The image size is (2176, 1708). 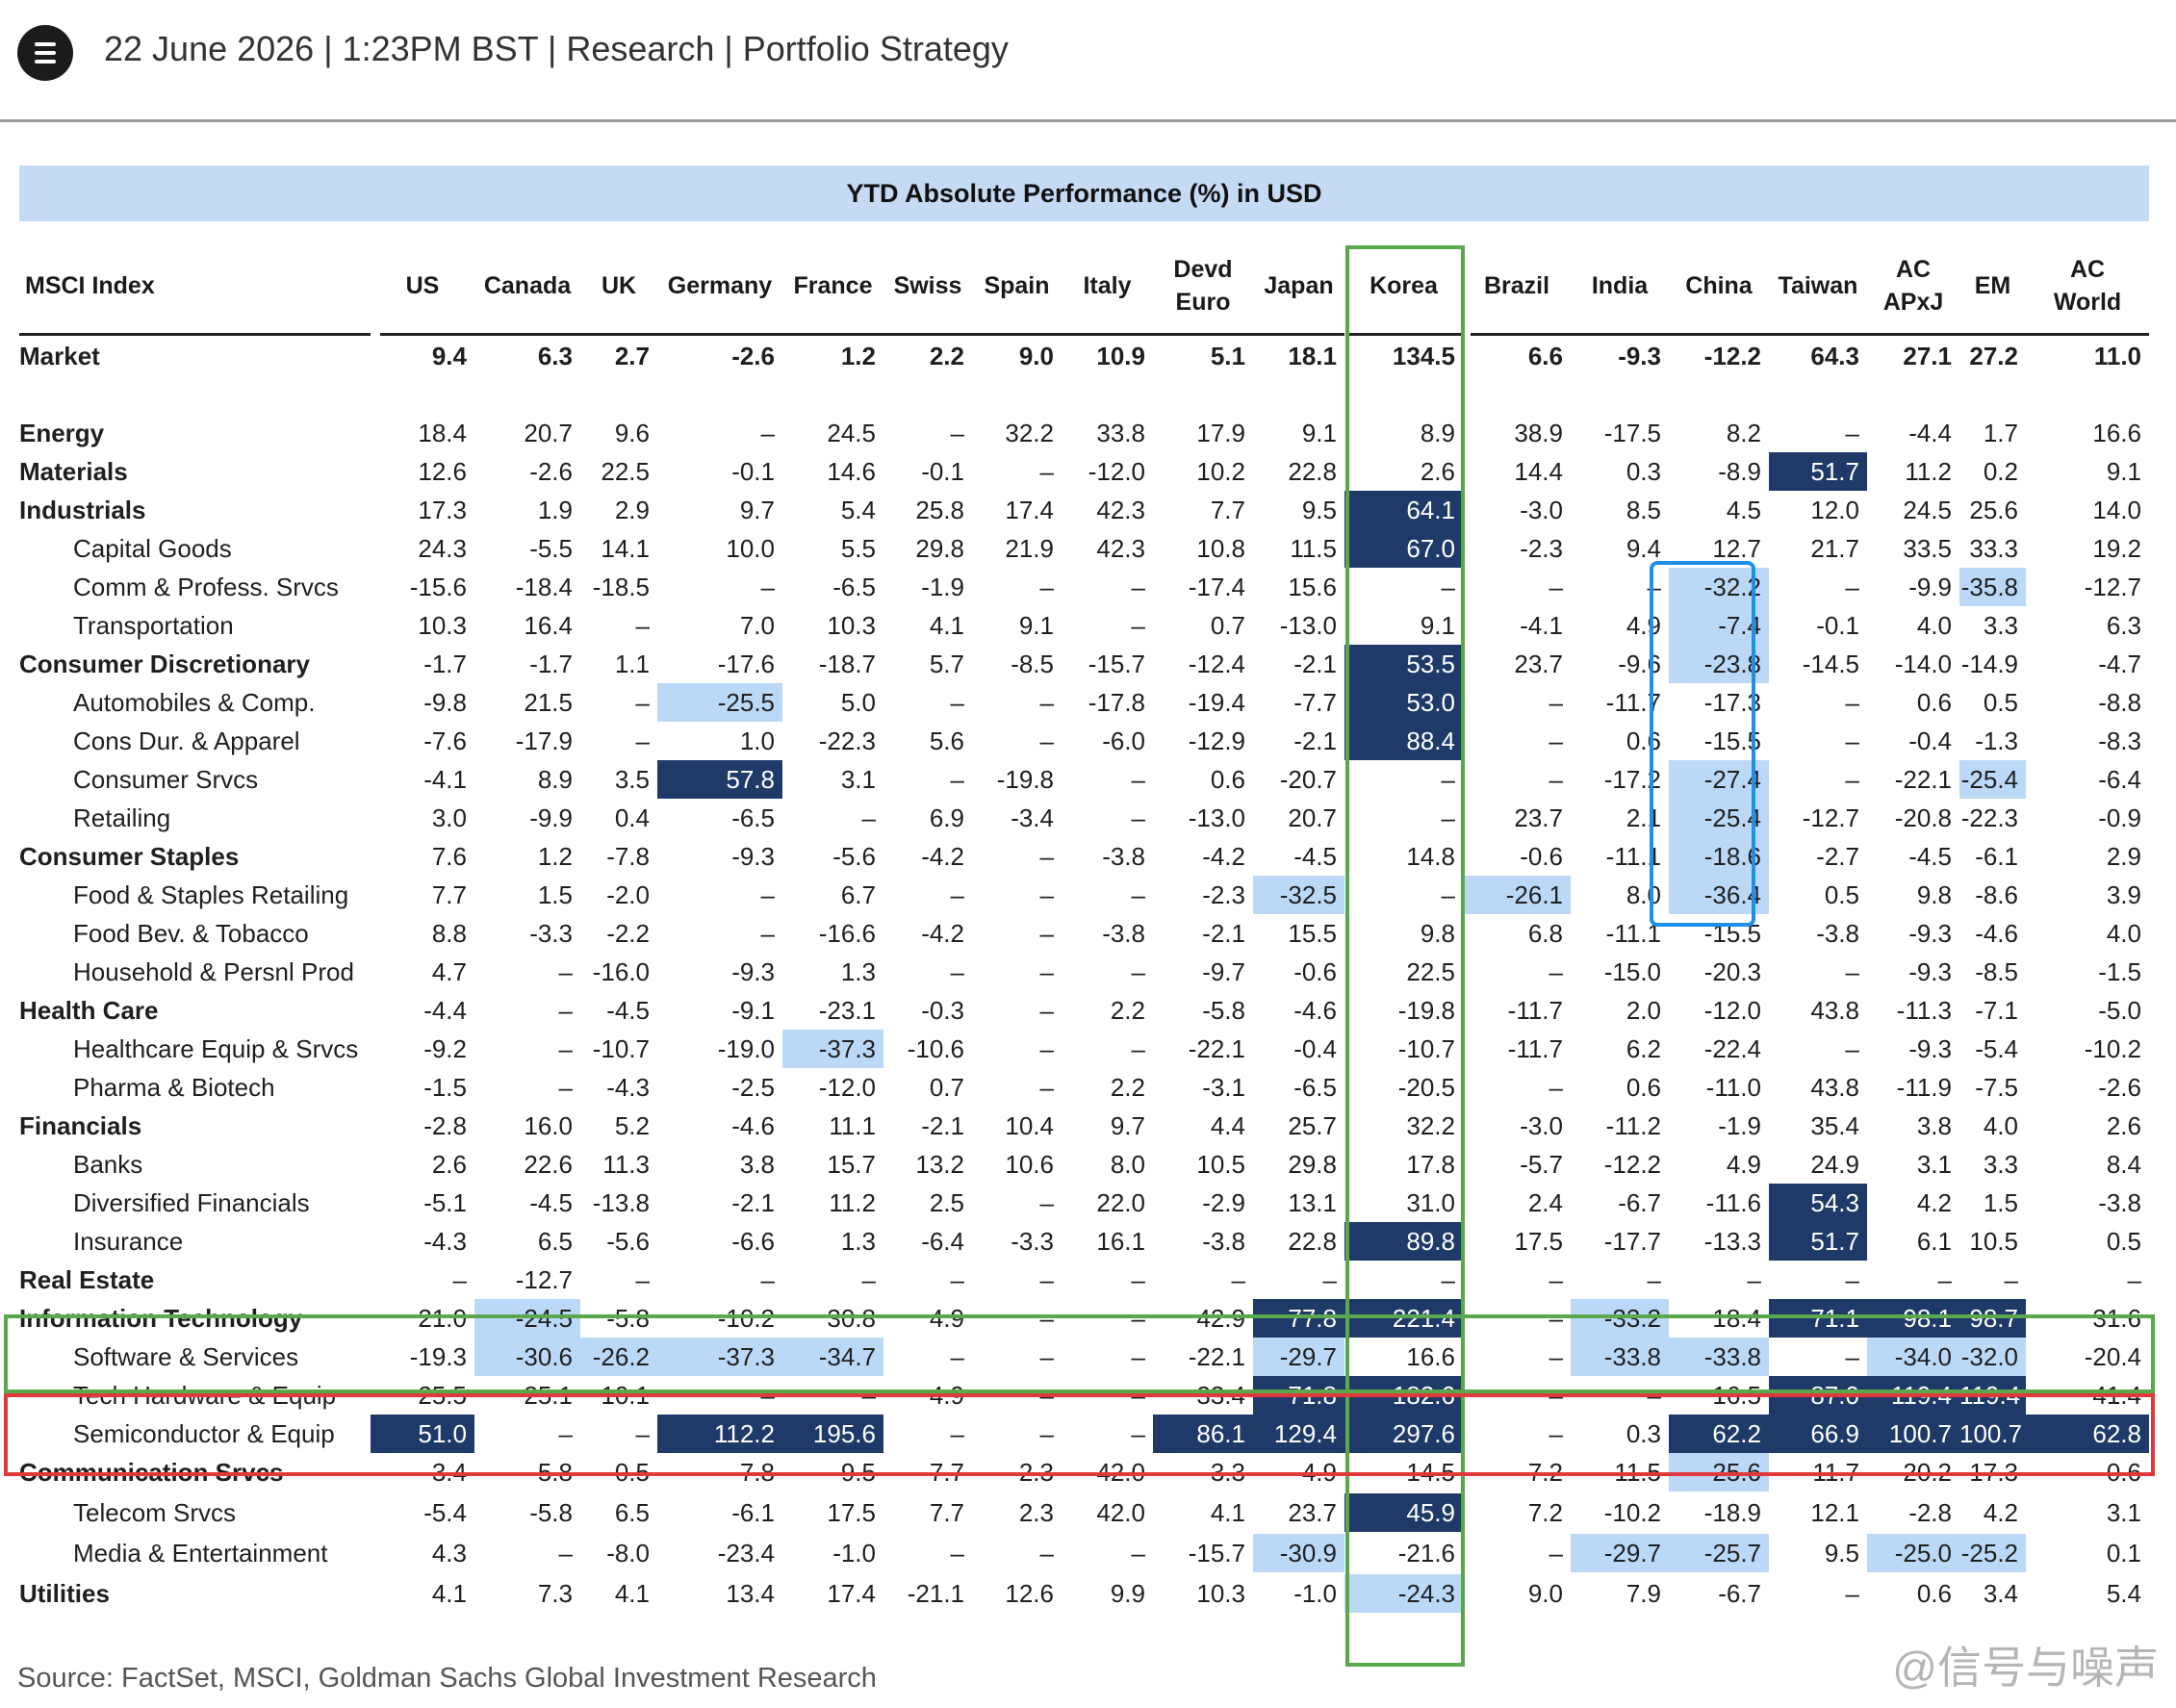 What do you see at coordinates (1719, 779) in the screenshot?
I see `table-cell: -27.4` at bounding box center [1719, 779].